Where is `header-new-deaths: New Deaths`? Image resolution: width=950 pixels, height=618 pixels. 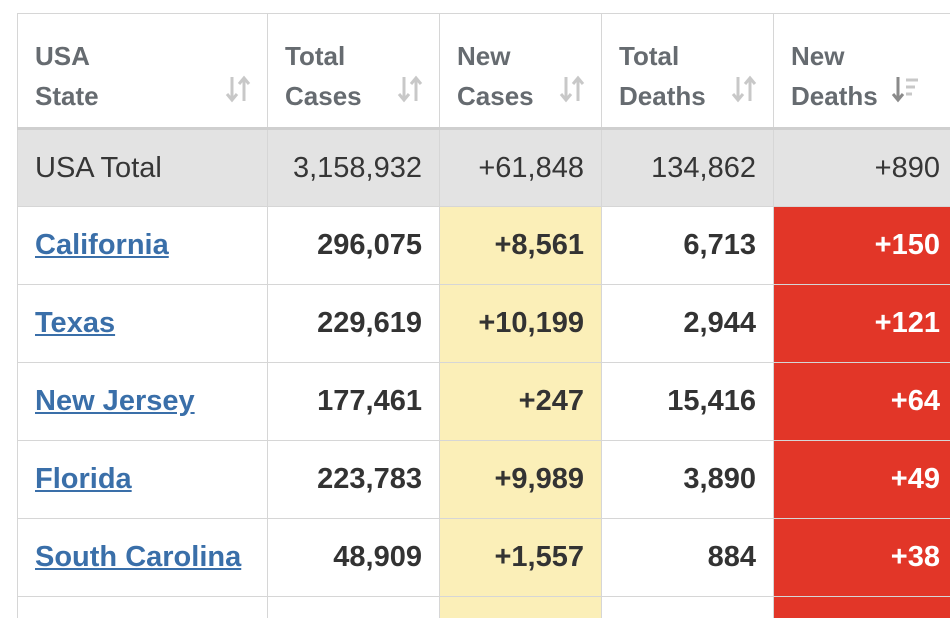
header-new-deaths: New Deaths is located at coordinates (861, 71).